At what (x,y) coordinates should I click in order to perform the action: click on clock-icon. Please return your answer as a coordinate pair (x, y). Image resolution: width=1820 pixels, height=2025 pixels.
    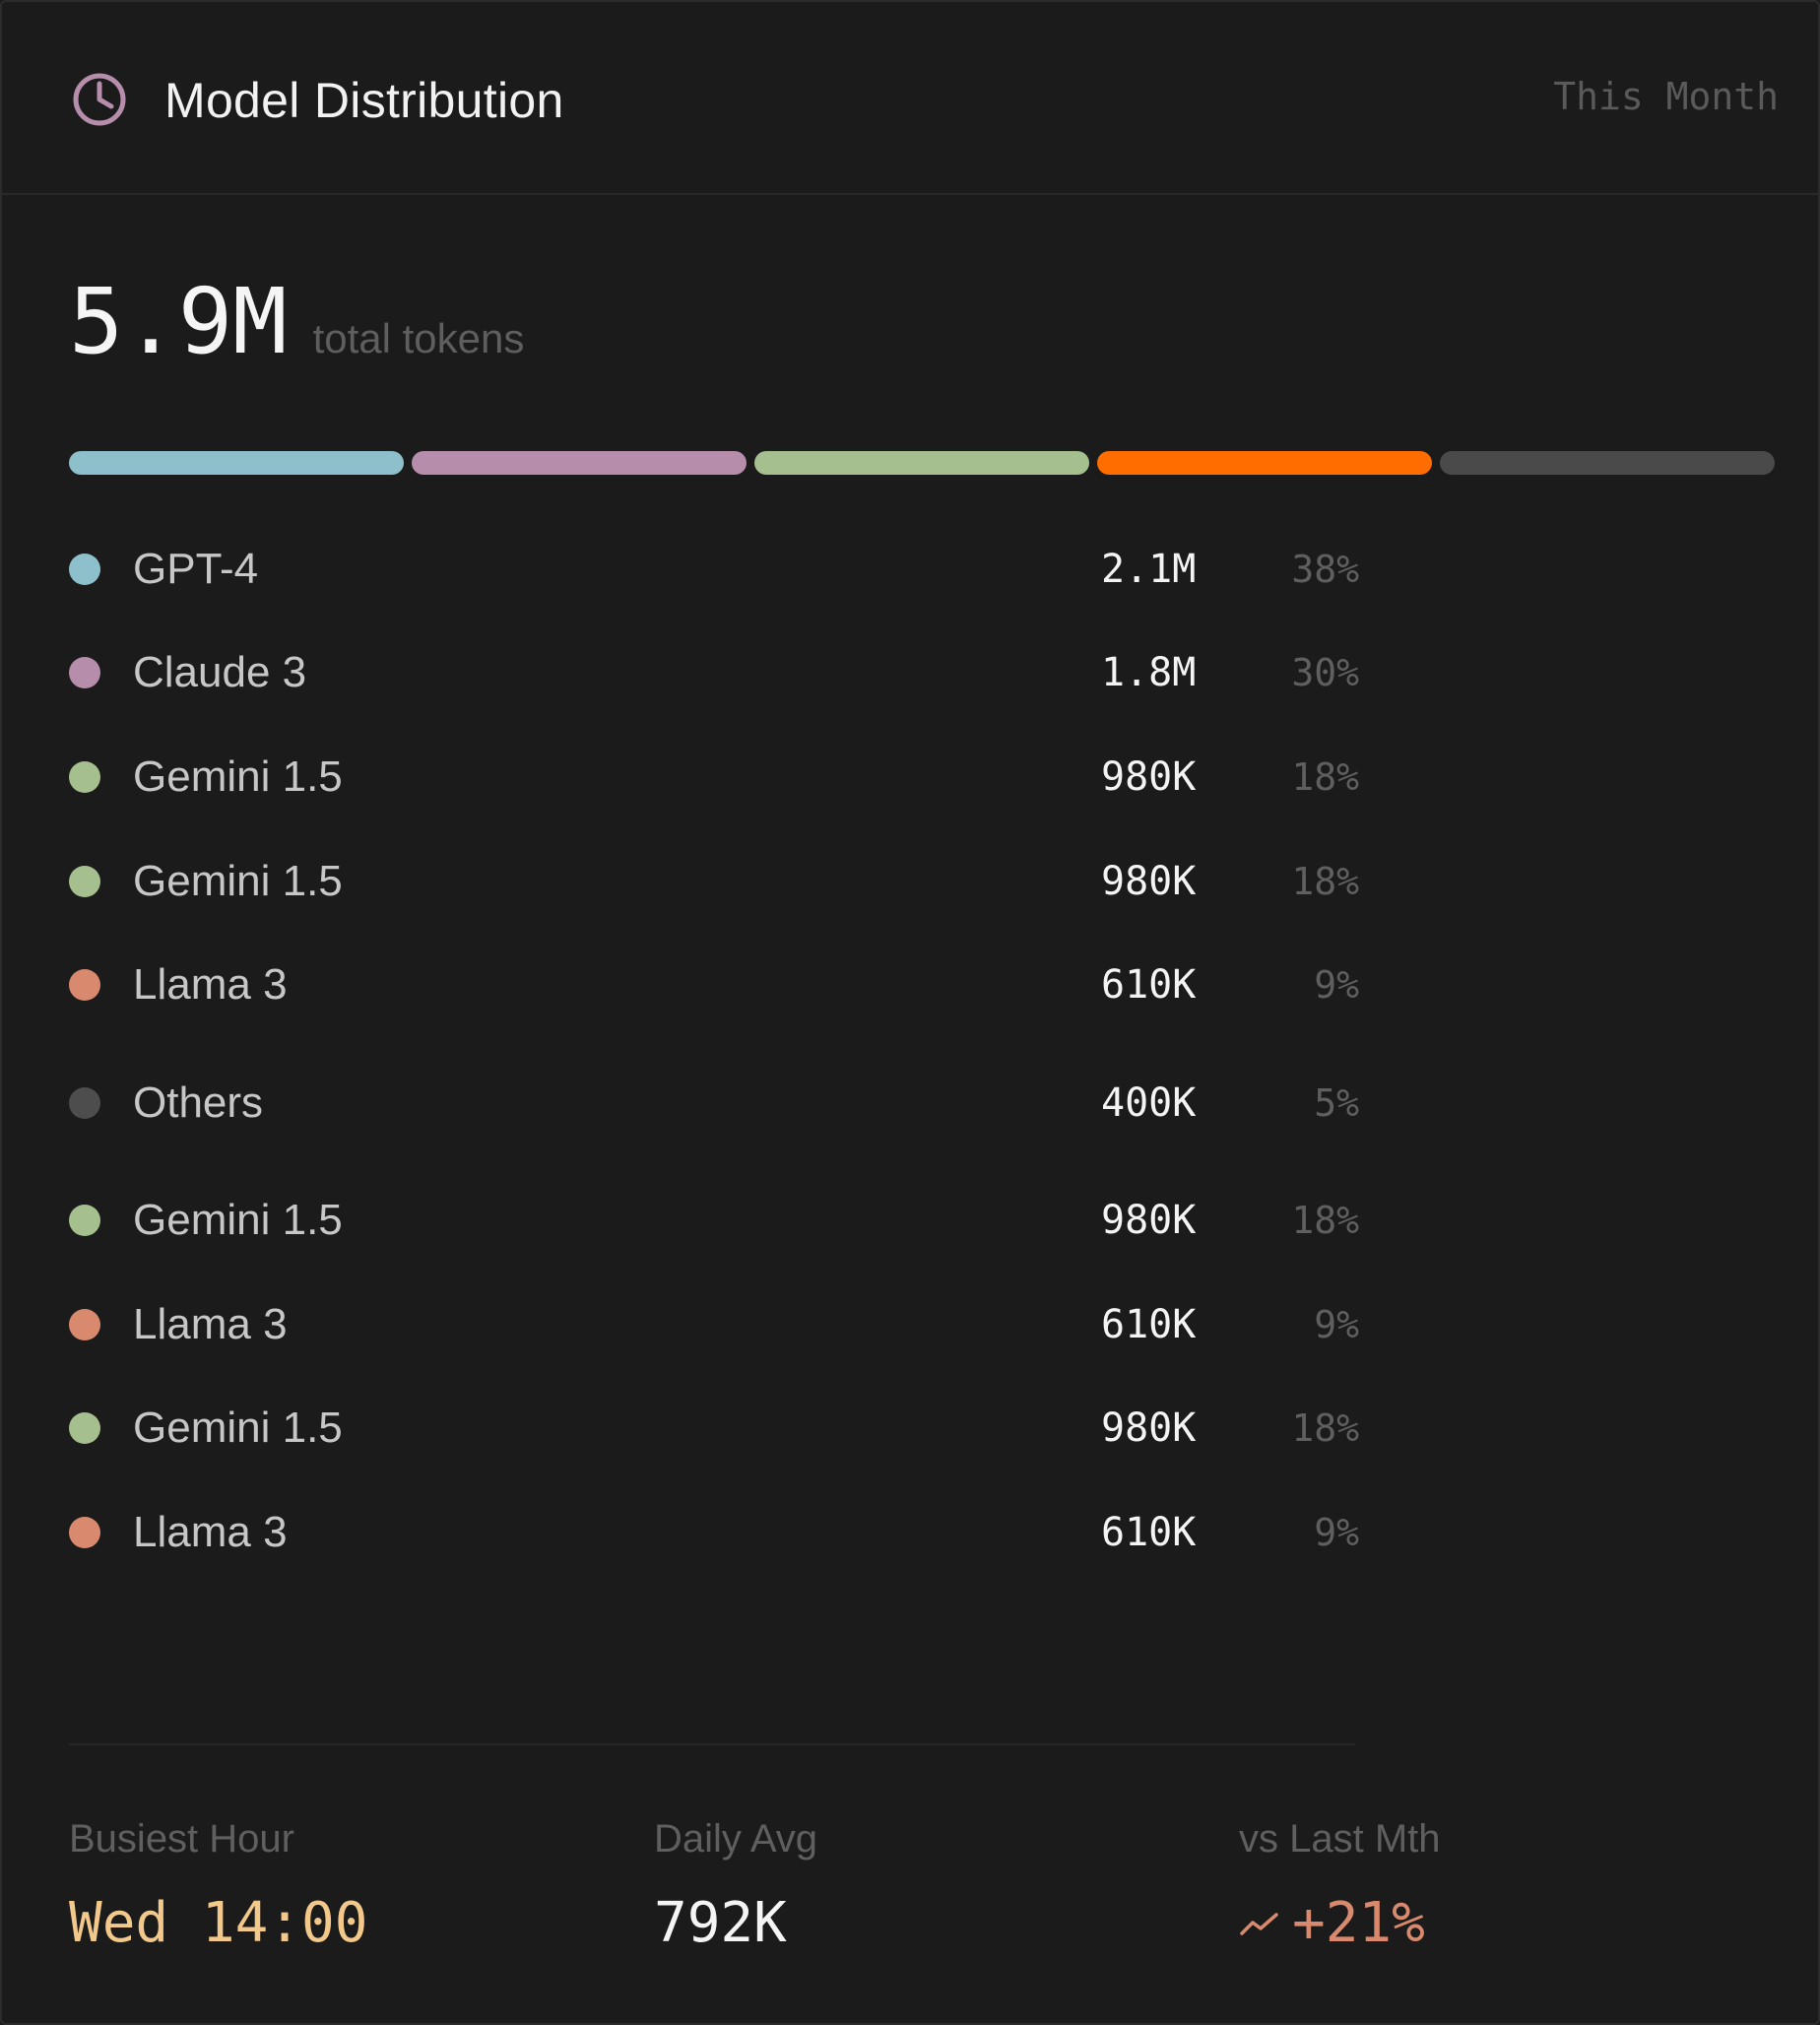
    Looking at the image, I should click on (99, 99).